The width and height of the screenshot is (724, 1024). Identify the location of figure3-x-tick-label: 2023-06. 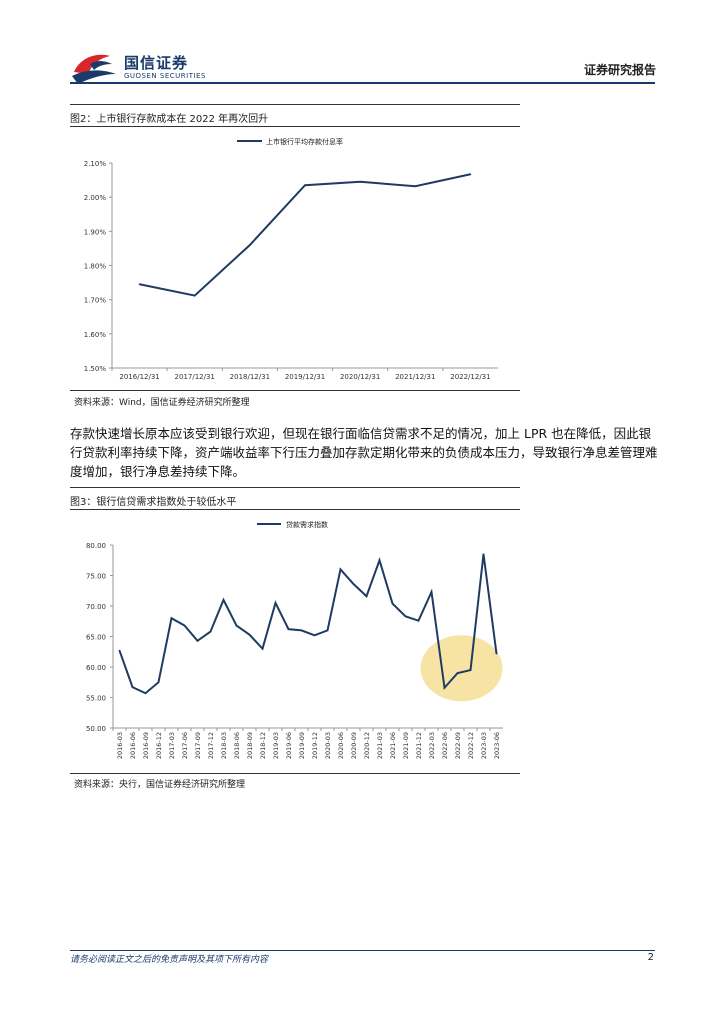
(497, 745).